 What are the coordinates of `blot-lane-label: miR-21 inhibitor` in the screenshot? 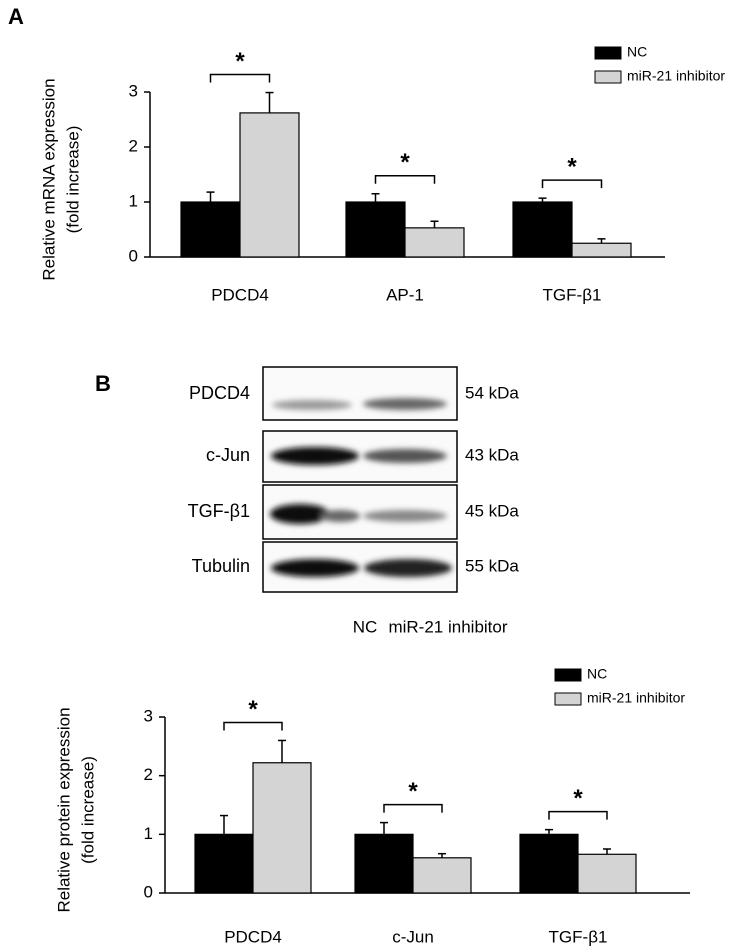 It's located at (447, 626).